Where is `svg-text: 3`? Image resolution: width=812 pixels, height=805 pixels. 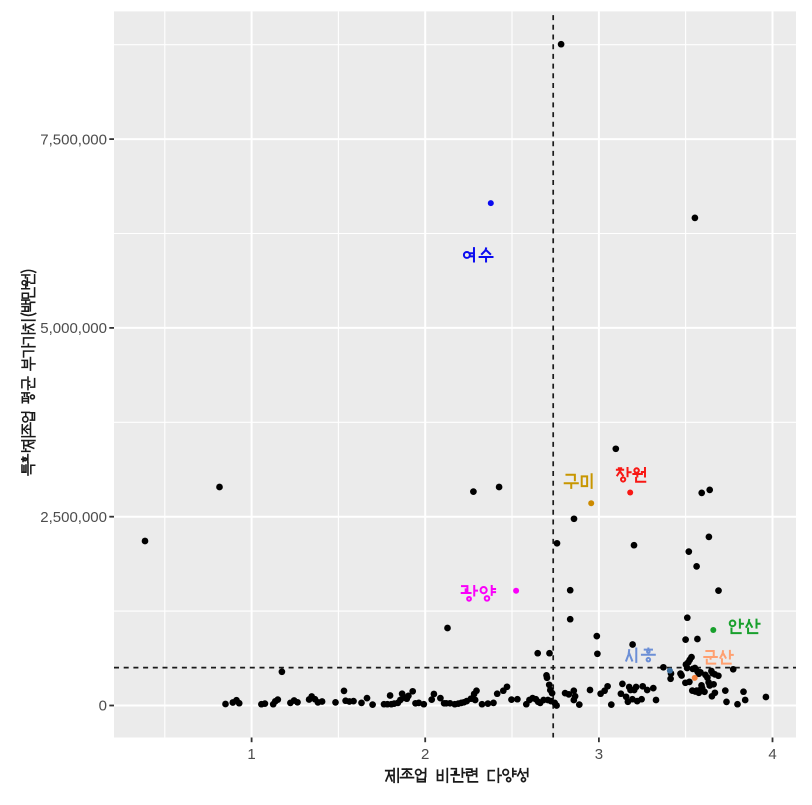
svg-text: 3 is located at coordinates (599, 754).